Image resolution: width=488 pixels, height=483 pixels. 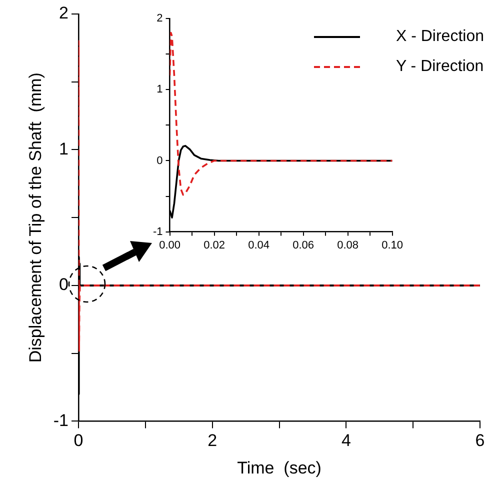 What do you see at coordinates (169, 245) in the screenshot?
I see `x-tick-label: 0.00` at bounding box center [169, 245].